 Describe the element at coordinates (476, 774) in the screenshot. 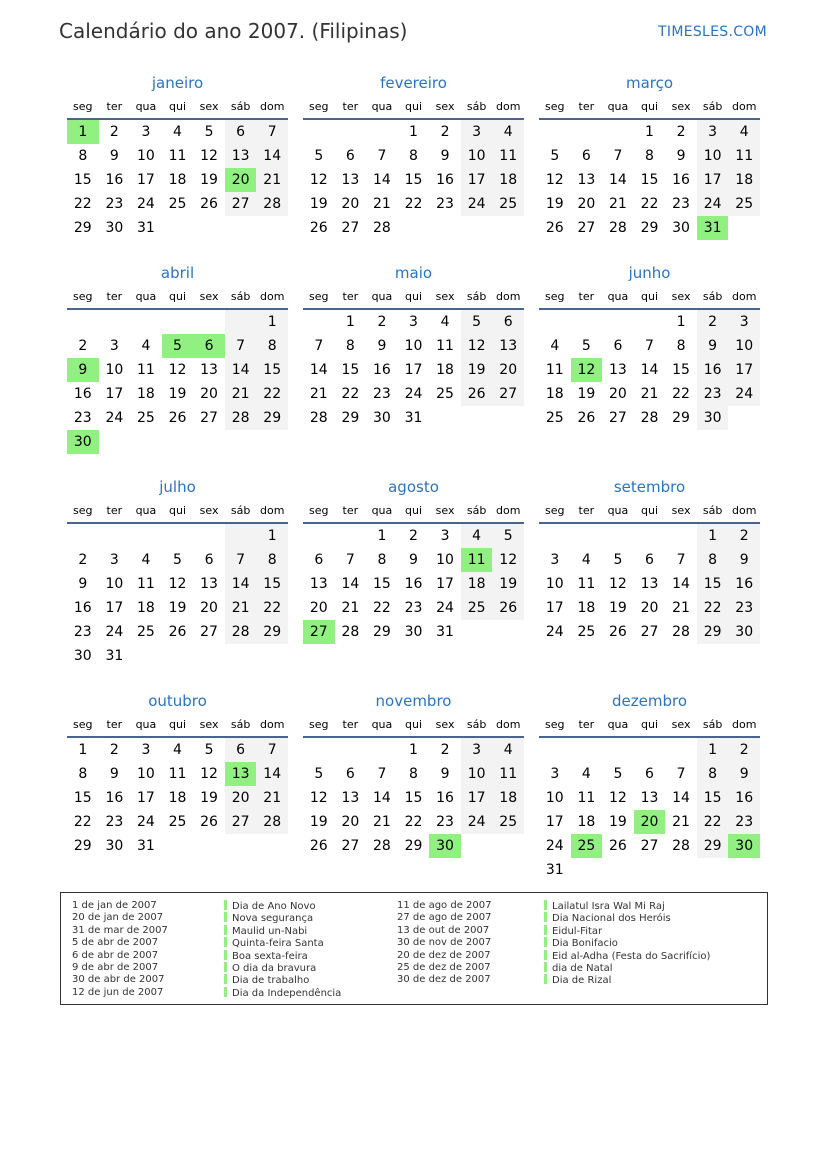

I see `day-cell: 10` at that location.